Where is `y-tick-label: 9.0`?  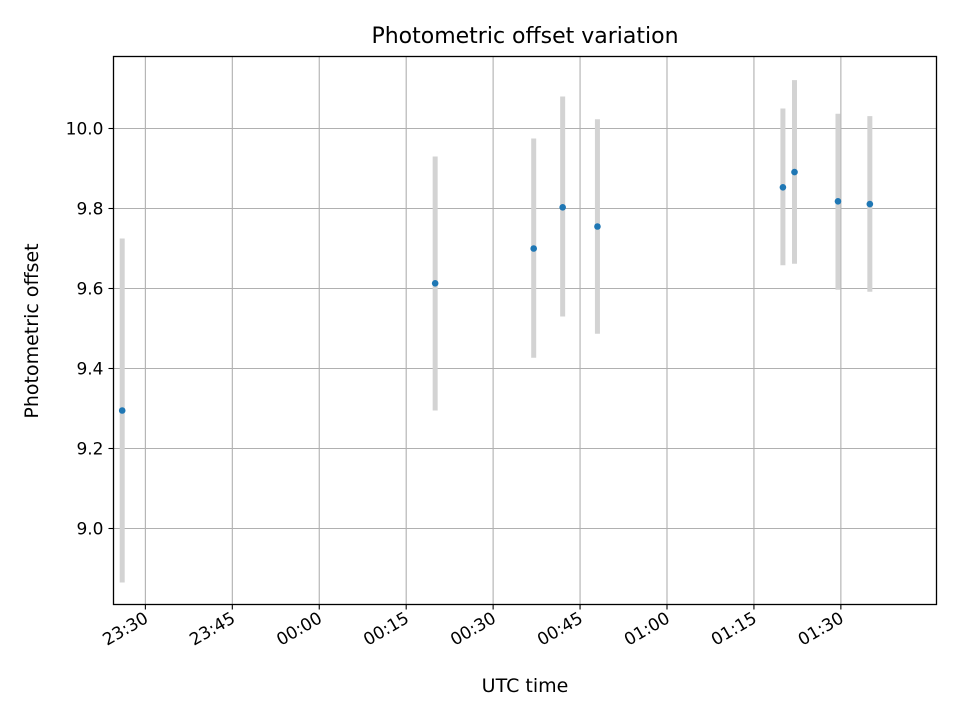 y-tick-label: 9.0 is located at coordinates (89, 530).